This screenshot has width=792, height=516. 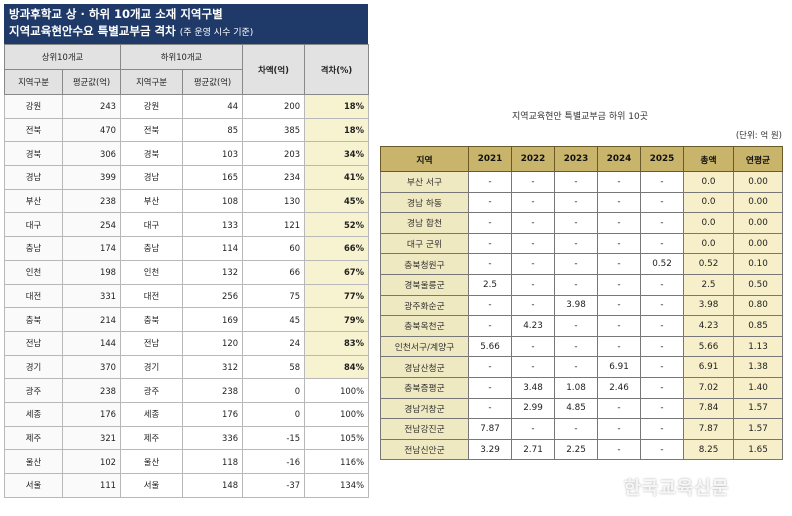 I want to click on left-title-line2: 지역교육현안수요 특별교부금 격차 (주 운영 시수 기준), so click(x=186, y=32).